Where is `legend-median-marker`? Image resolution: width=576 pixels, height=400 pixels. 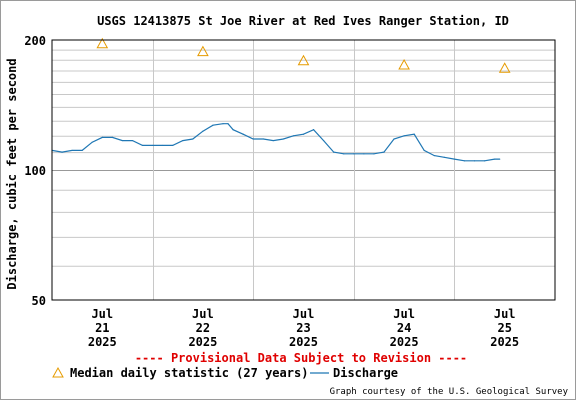
legend-median-marker is located at coordinates (58, 372).